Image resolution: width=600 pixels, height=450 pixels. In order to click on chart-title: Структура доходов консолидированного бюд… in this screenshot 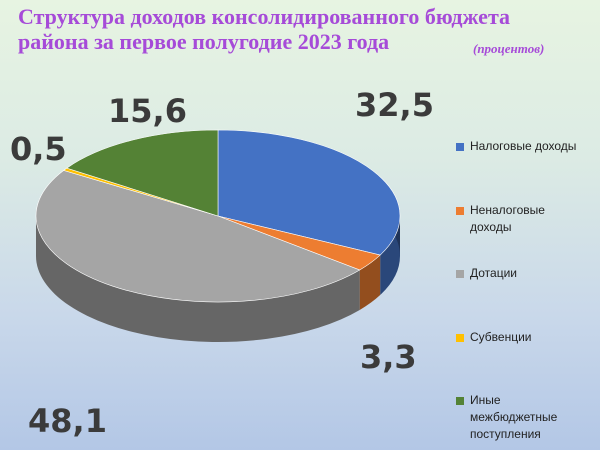, I will do `click(303, 30)`.